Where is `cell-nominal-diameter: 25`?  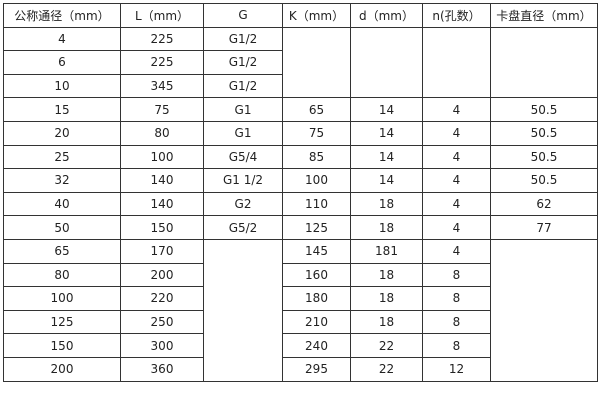
cell-nominal-diameter: 25 is located at coordinates (62, 157).